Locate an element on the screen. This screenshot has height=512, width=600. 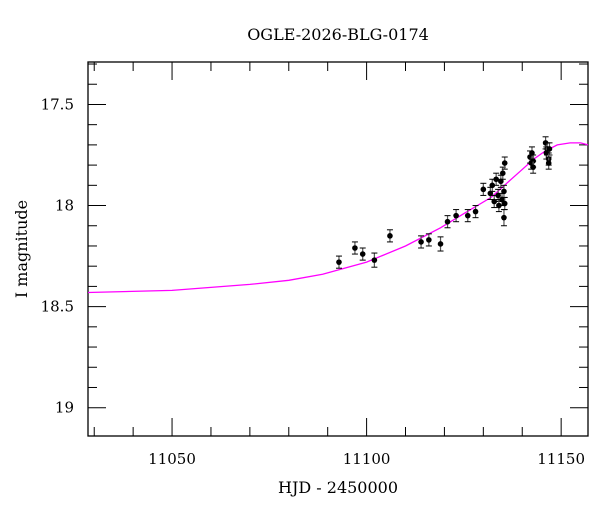
chart-title: OGLE-2026-BLG-0174 is located at coordinates (338, 34).